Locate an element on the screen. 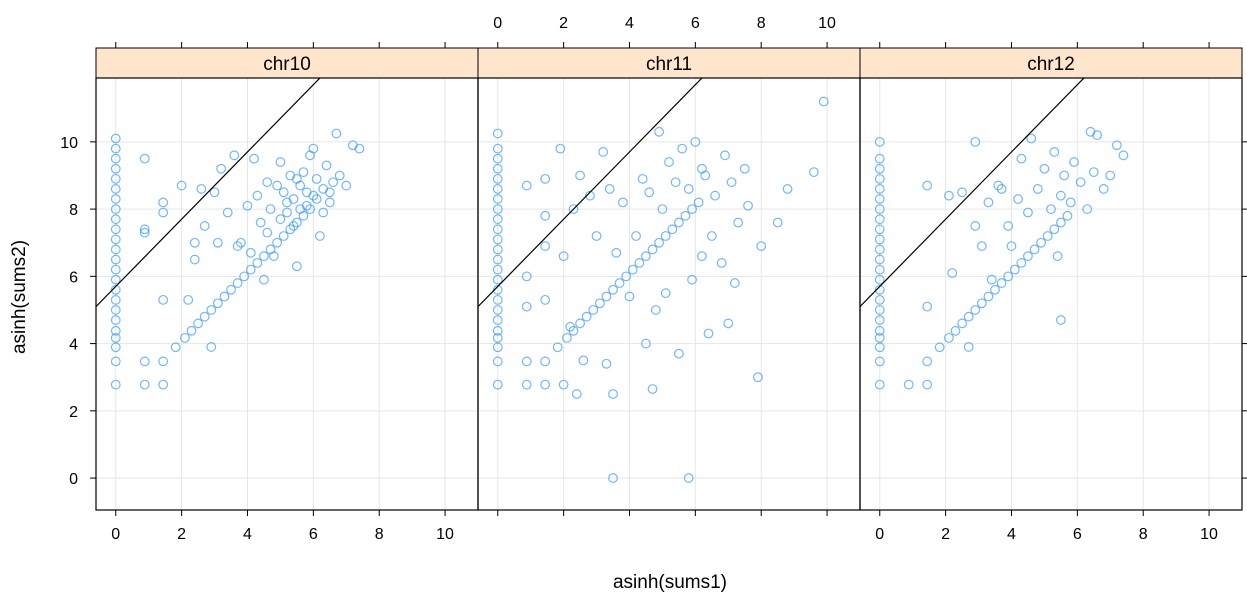  tick-label: 6 is located at coordinates (313, 534).